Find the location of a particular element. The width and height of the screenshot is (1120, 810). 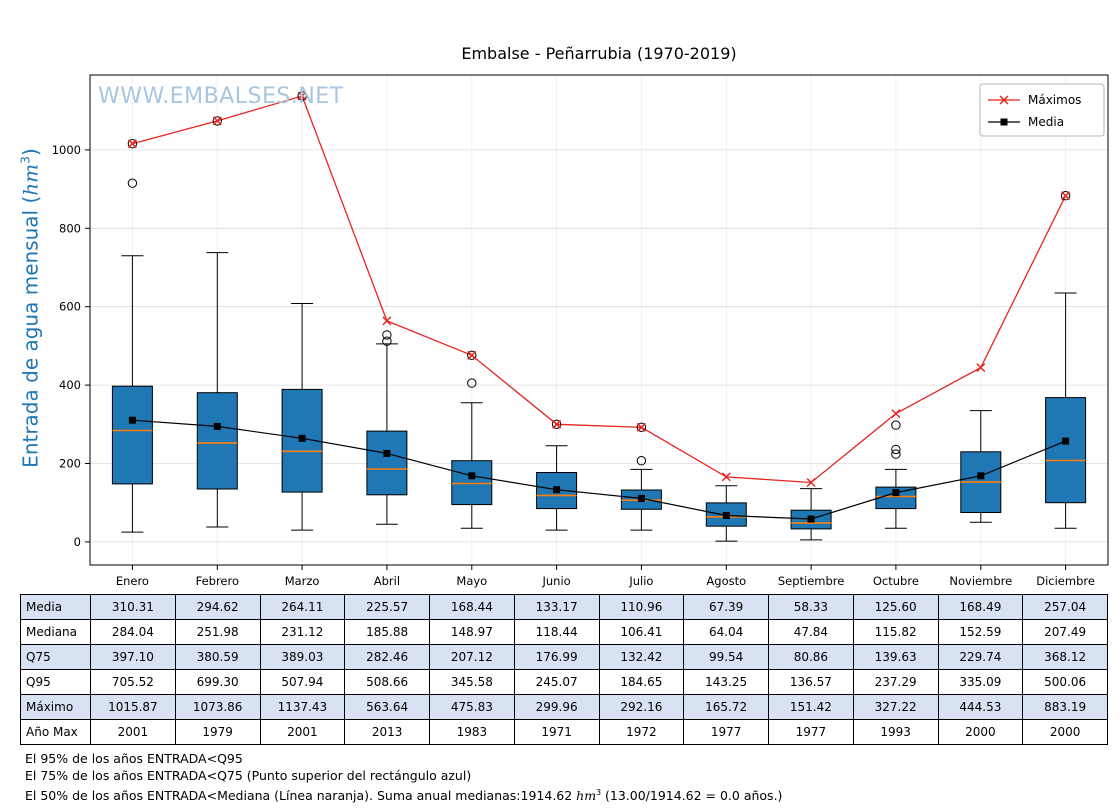

table-cell: 115.82 is located at coordinates (895, 632).